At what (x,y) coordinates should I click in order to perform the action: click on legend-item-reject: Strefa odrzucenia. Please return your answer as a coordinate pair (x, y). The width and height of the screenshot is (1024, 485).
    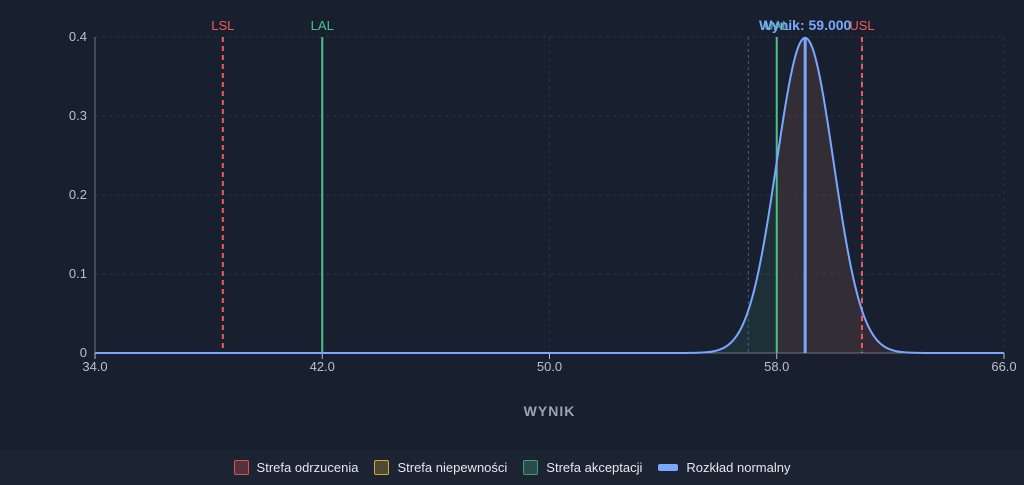
    Looking at the image, I should click on (296, 467).